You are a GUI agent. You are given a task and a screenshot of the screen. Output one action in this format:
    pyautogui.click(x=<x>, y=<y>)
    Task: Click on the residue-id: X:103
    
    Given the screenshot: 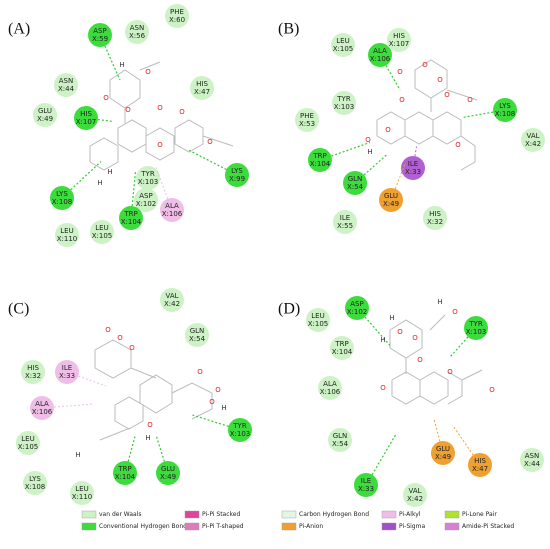 What is the action you would take?
    pyautogui.click(x=240, y=434)
    